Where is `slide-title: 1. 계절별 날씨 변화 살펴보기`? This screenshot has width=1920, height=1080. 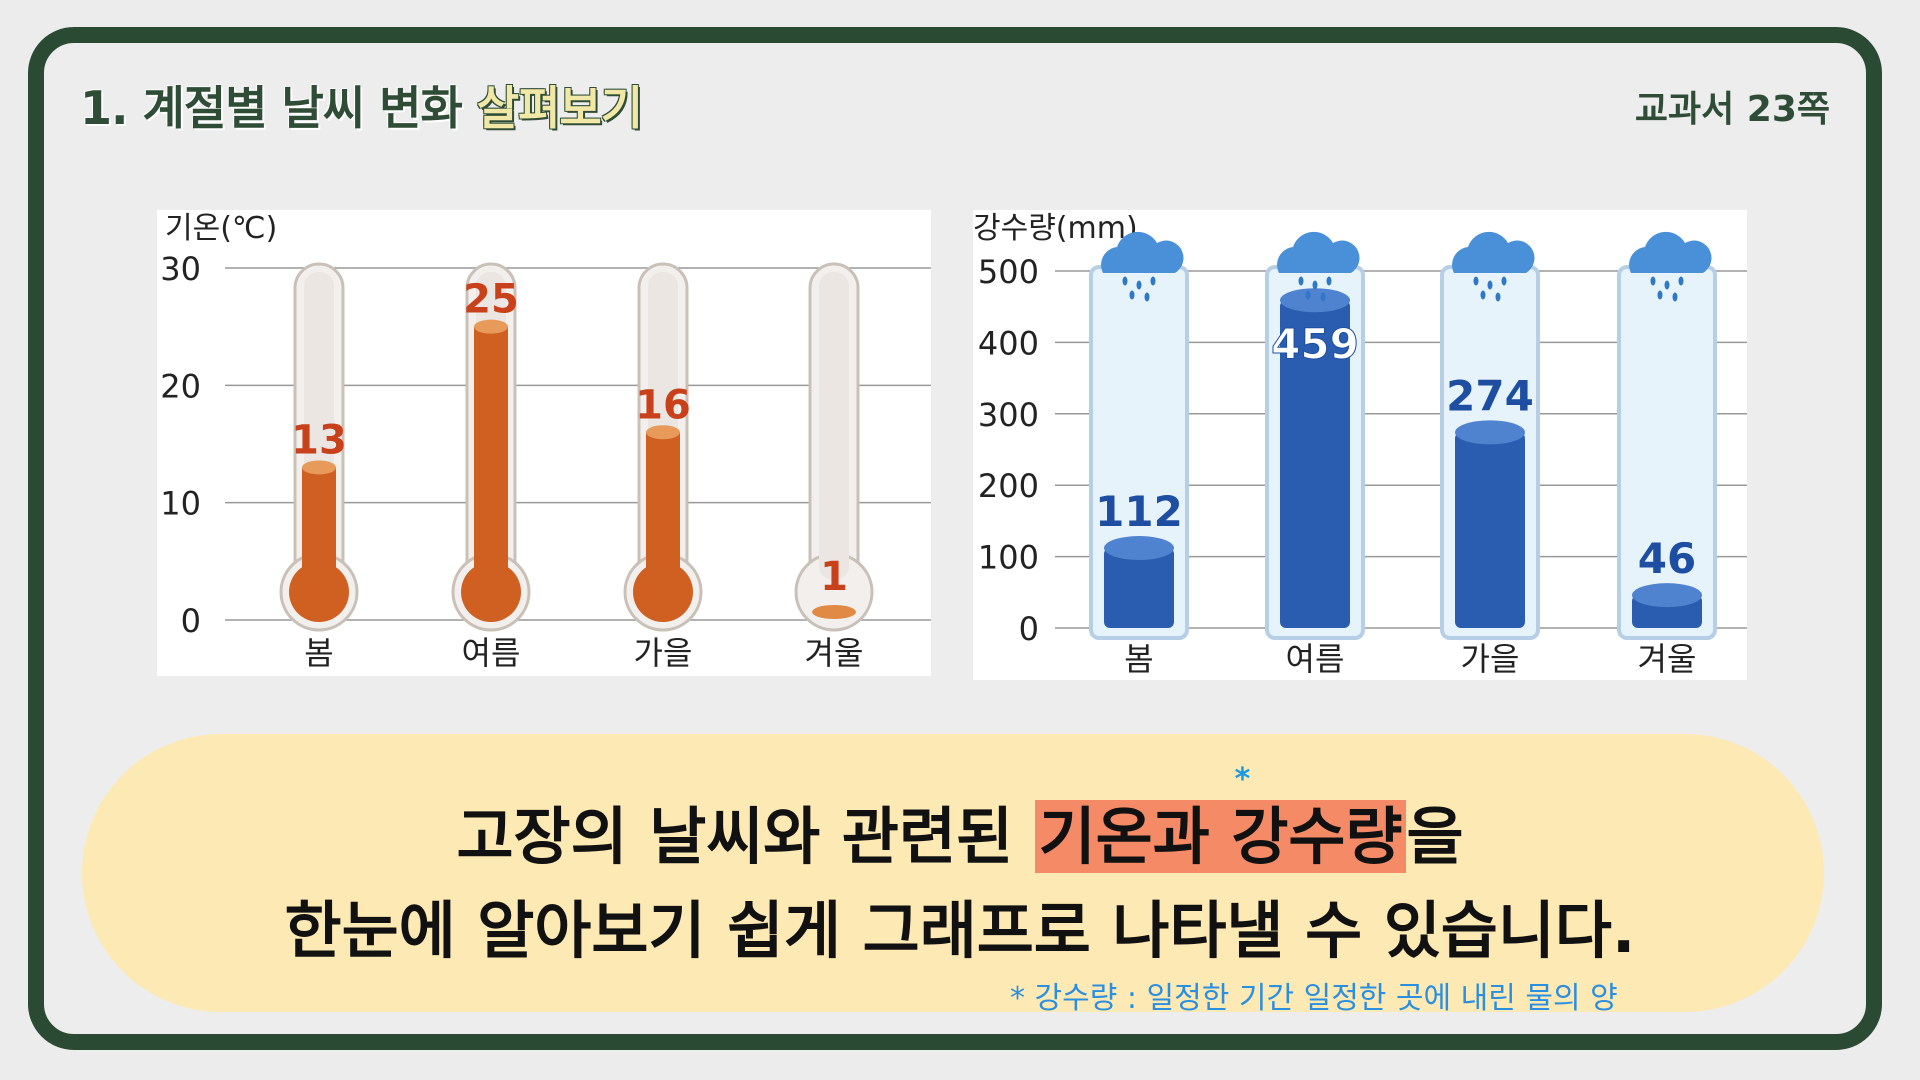 slide-title: 1. 계절별 날씨 변화 살펴보기 is located at coordinates (361, 105).